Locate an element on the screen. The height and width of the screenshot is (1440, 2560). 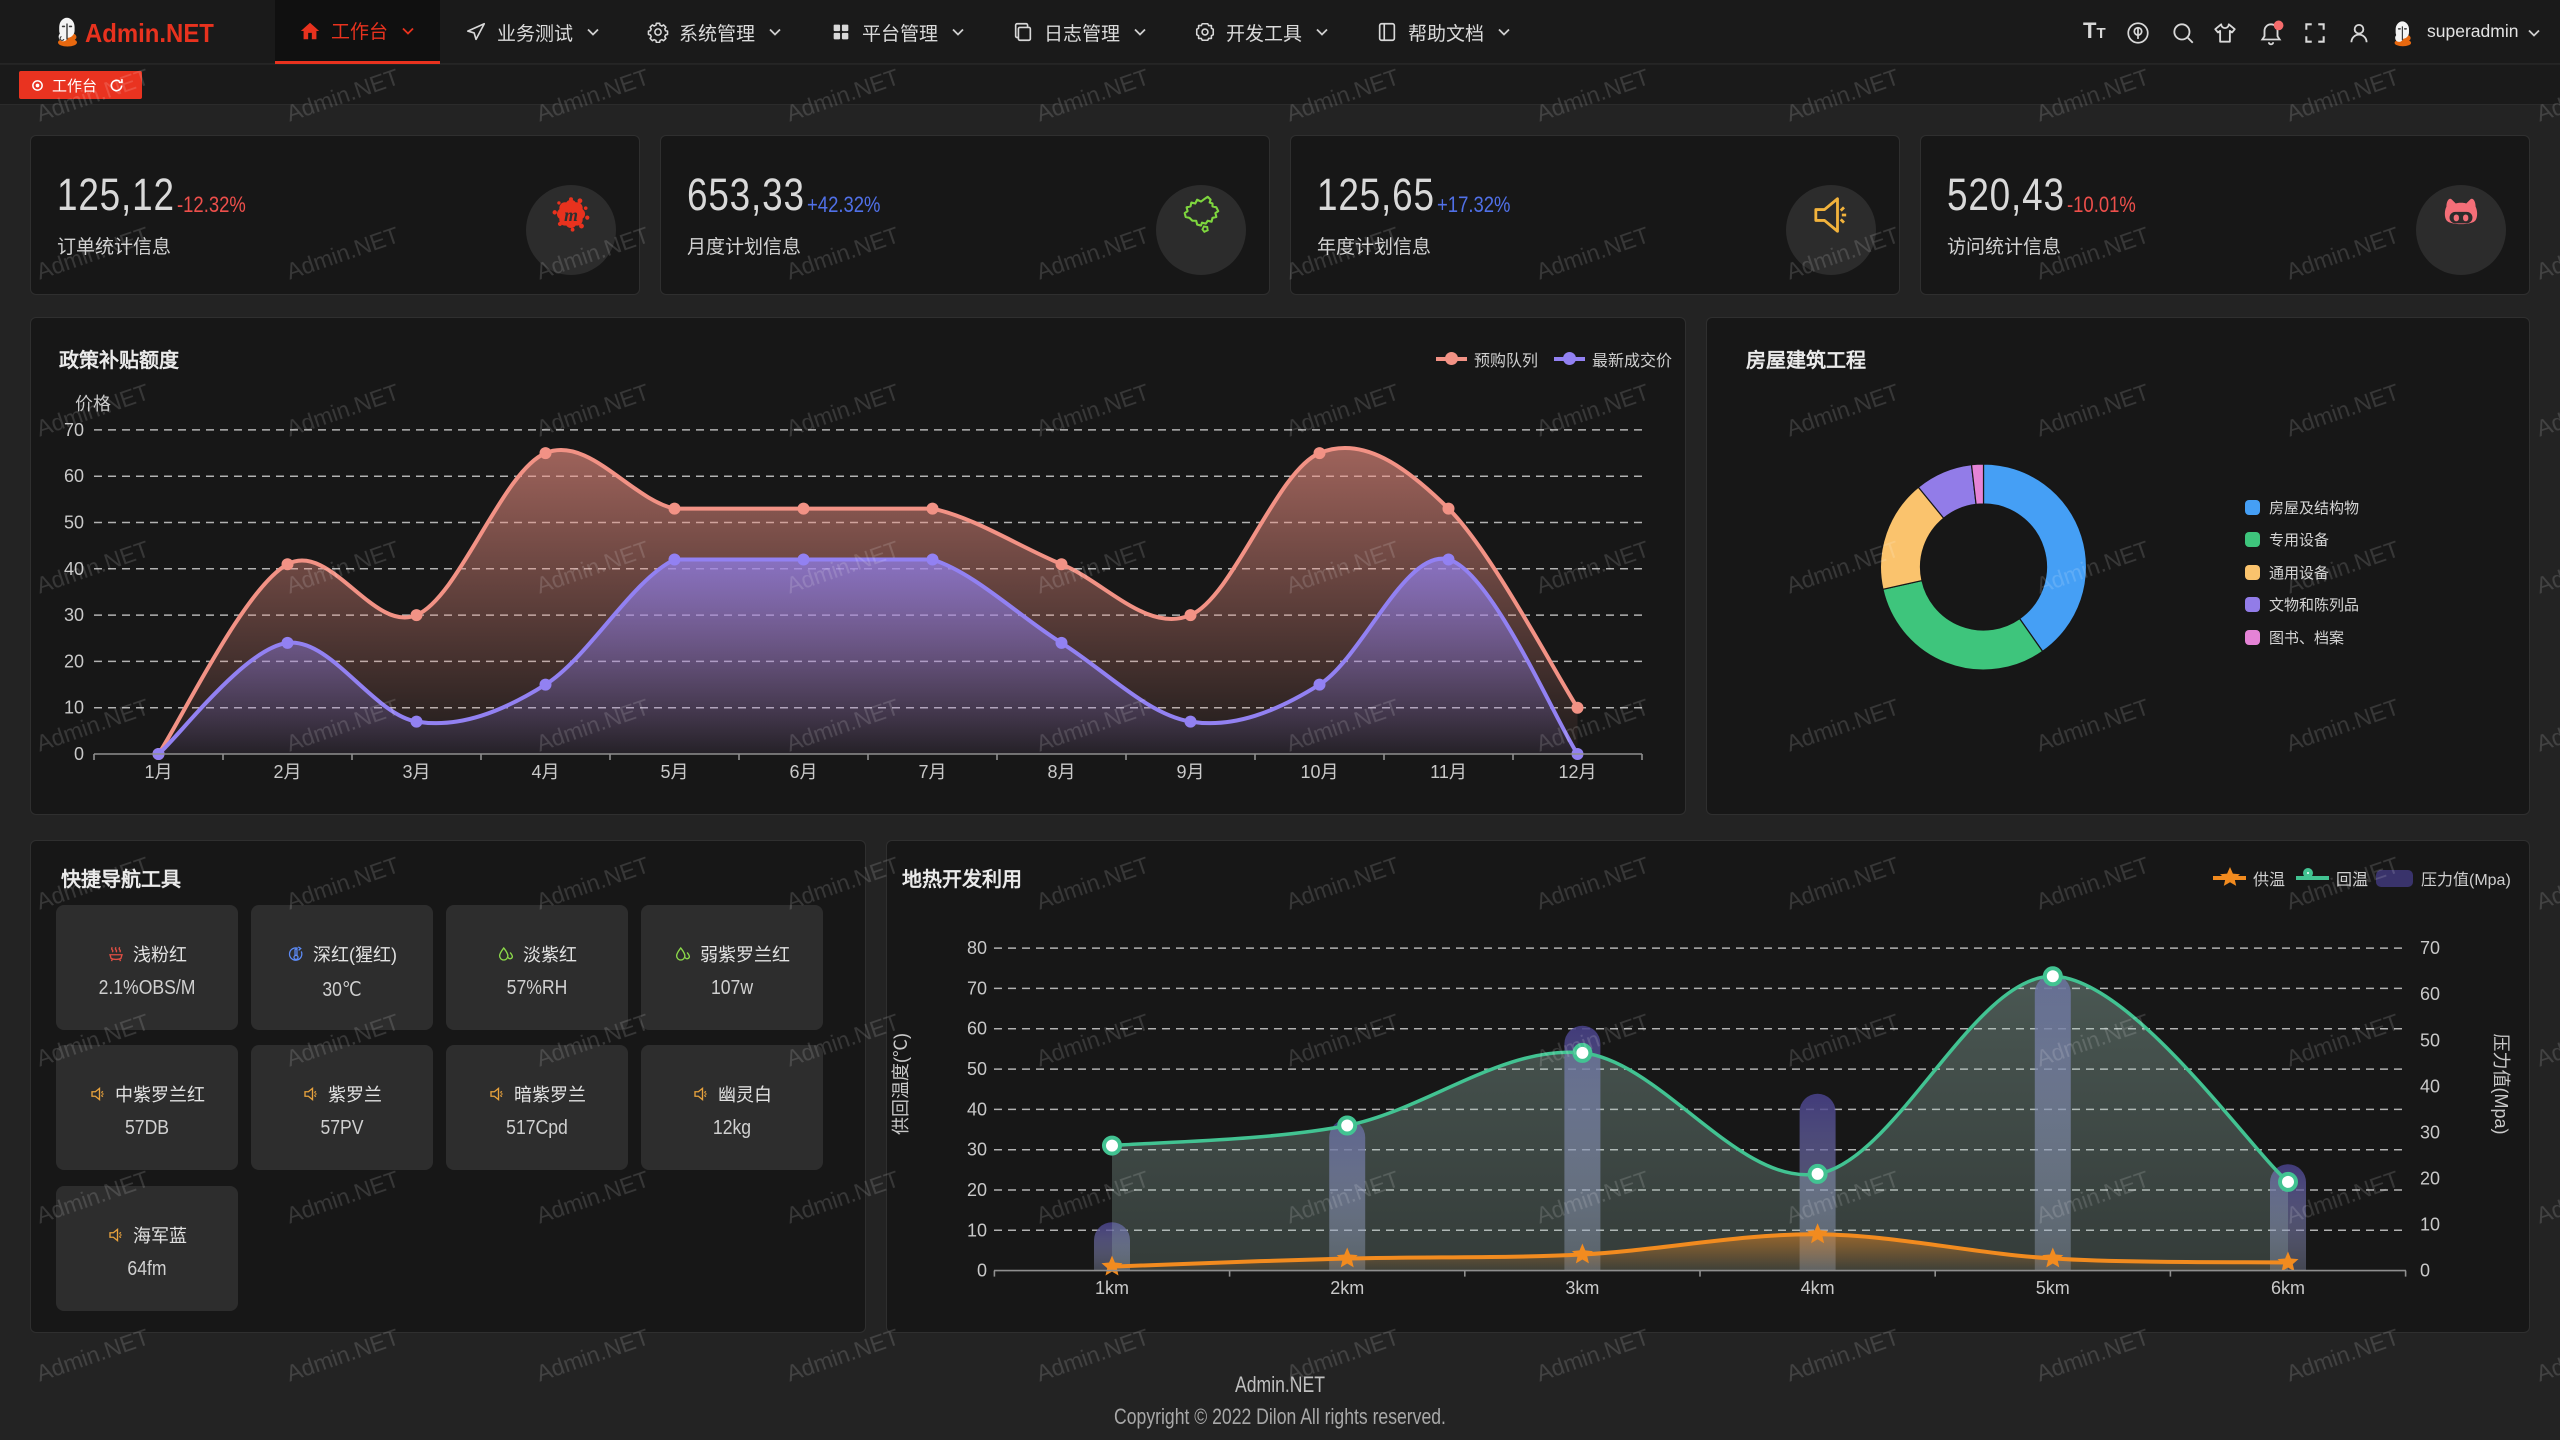
svg-text: 12月 is located at coordinates (1577, 772).